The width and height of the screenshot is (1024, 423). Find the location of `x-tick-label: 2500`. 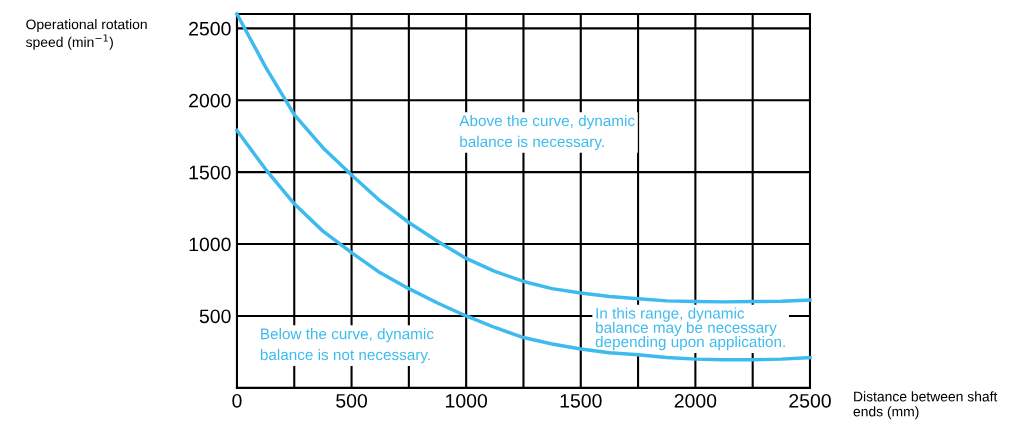

x-tick-label: 2500 is located at coordinates (810, 400).